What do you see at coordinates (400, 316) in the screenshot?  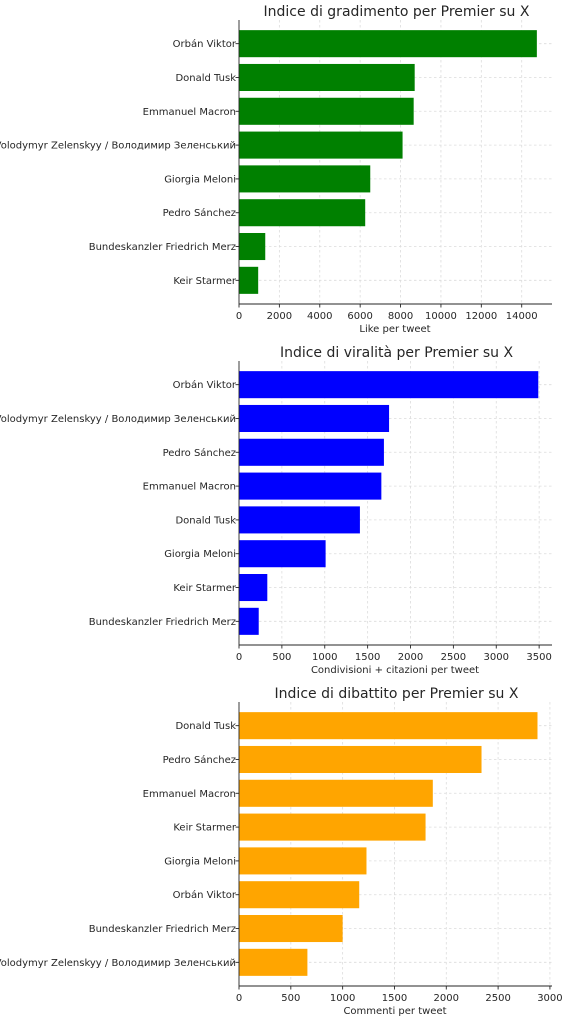 I see `x-tick-label: 8000` at bounding box center [400, 316].